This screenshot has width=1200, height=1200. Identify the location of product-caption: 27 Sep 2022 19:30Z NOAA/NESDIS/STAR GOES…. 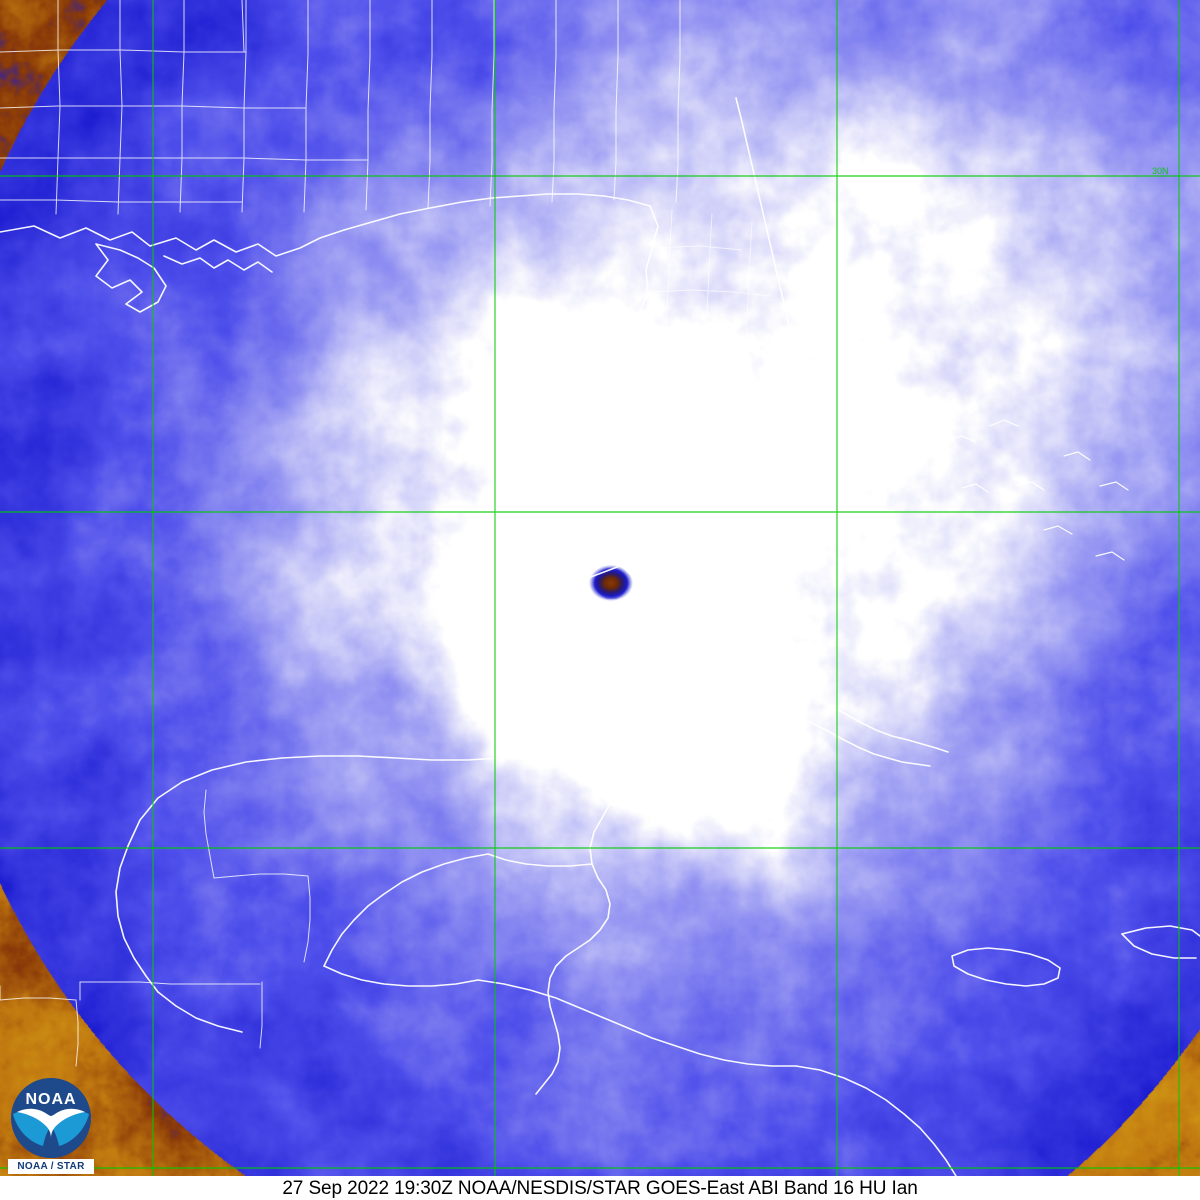
(600, 1188).